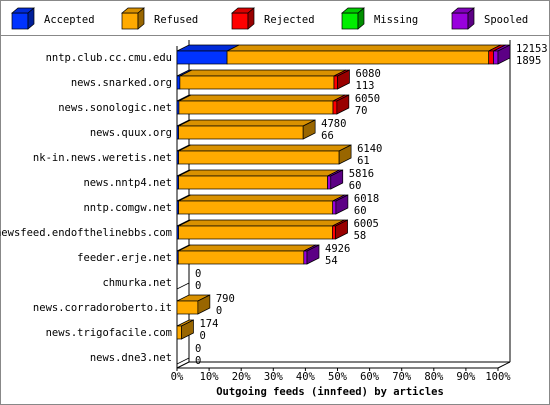  I want to click on x-tick-label: 40%, so click(306, 377).